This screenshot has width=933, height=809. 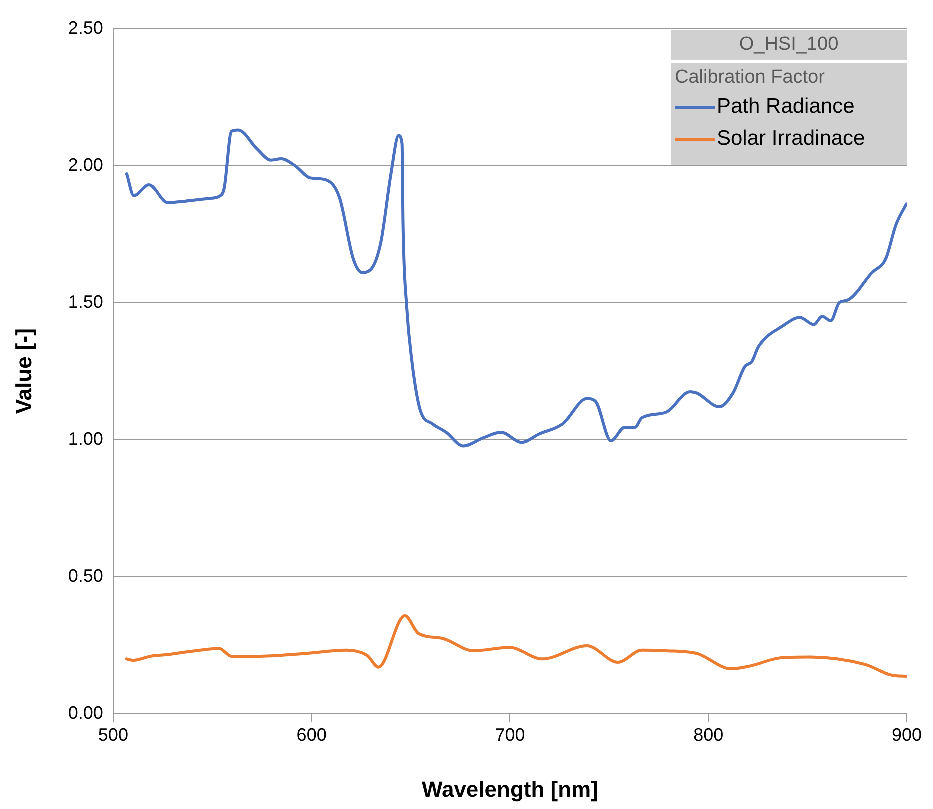 I want to click on x-tick-label: 900, so click(x=907, y=734).